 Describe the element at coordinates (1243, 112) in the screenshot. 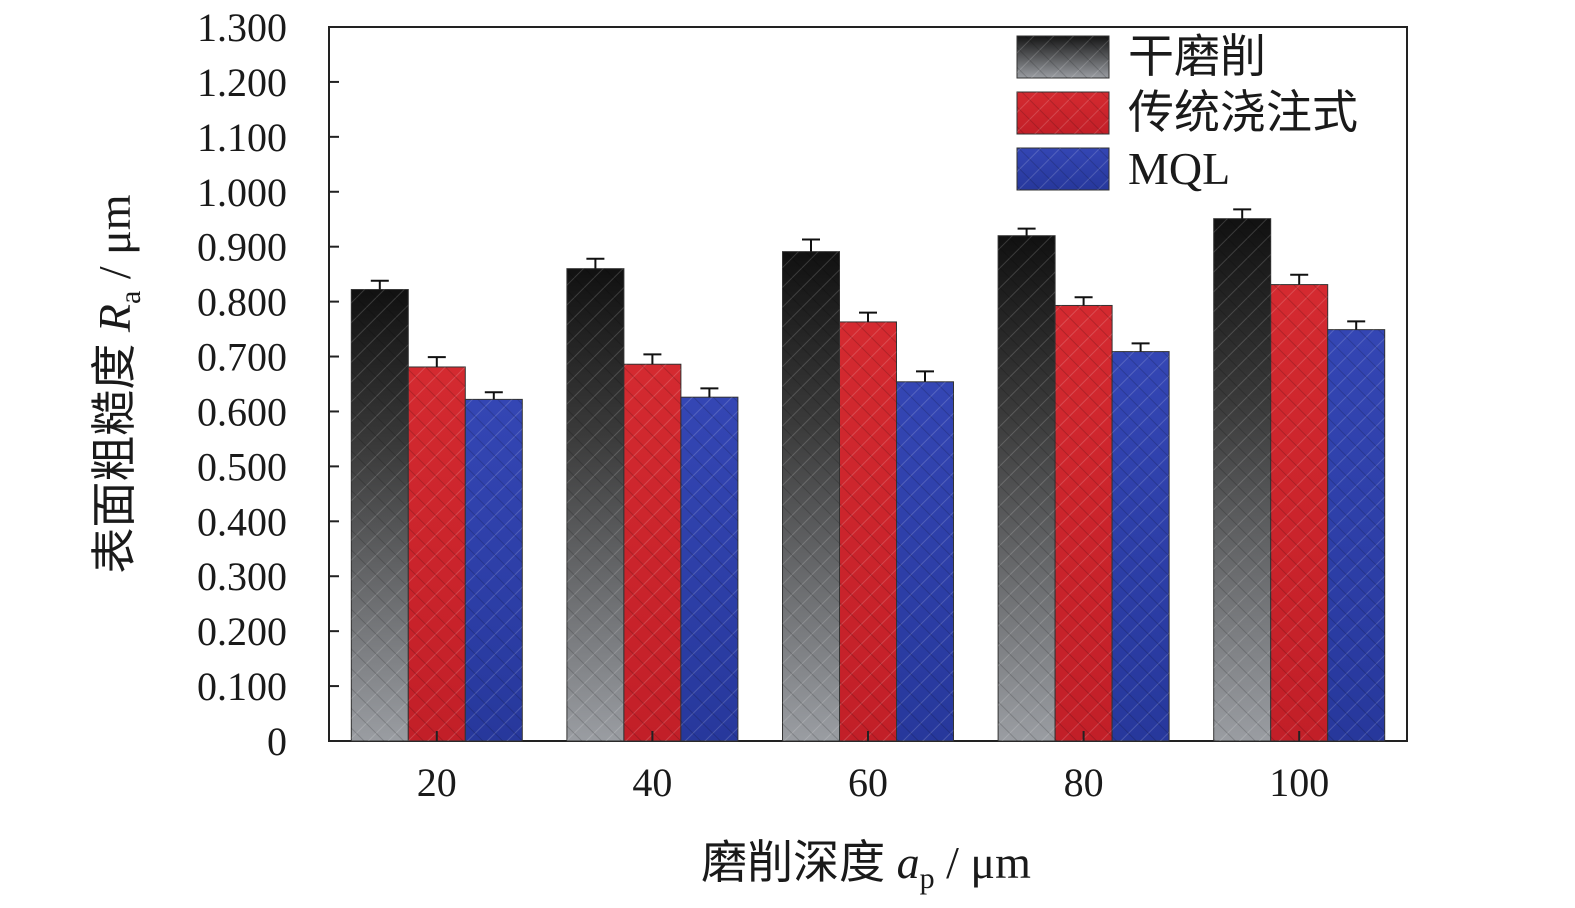

I see `legend-label: 传统浇注式` at that location.